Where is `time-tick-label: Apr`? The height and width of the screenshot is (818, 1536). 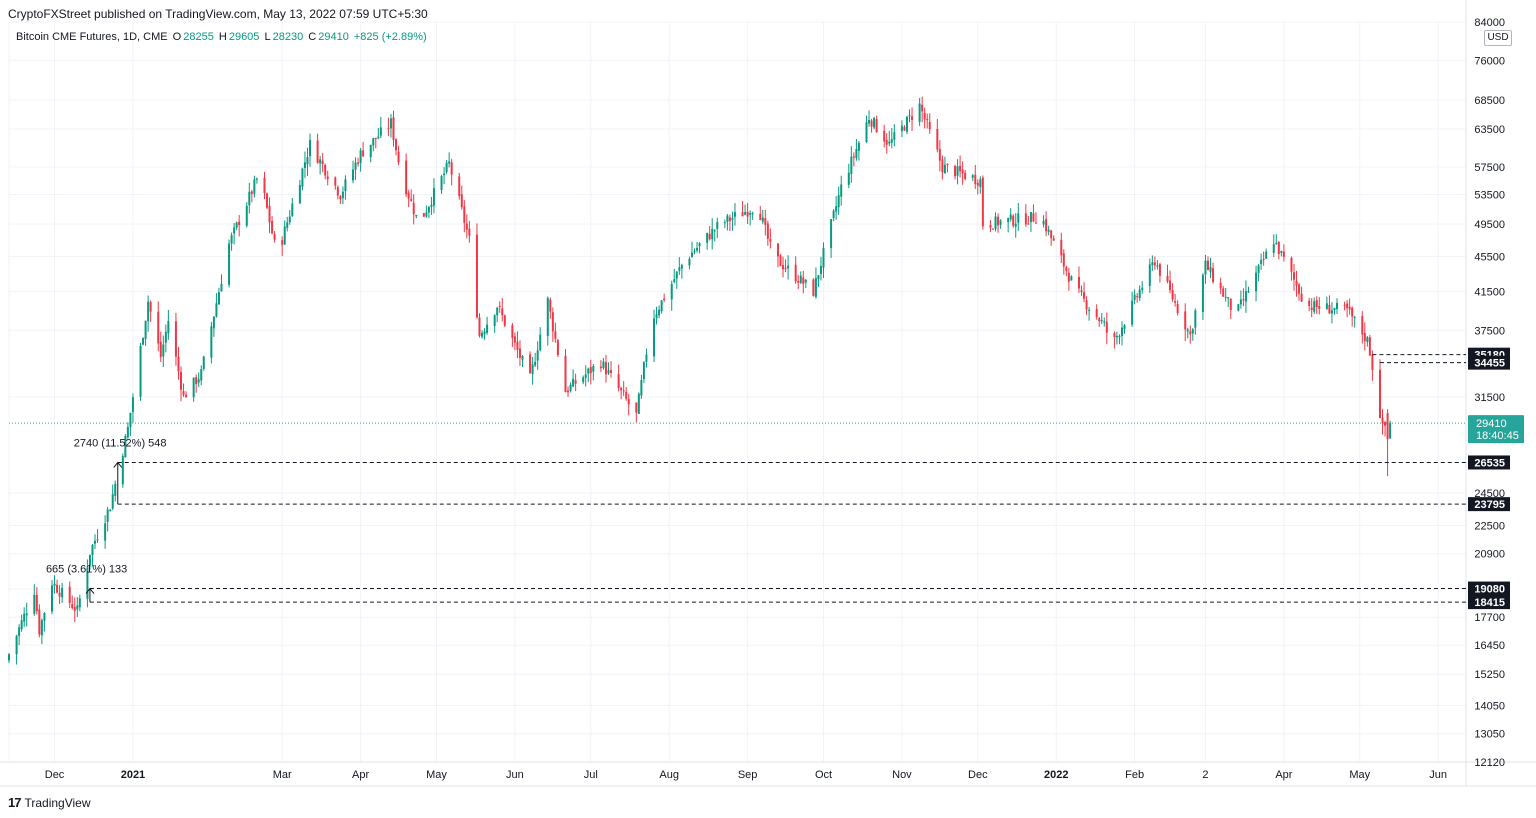 time-tick-label: Apr is located at coordinates (360, 775).